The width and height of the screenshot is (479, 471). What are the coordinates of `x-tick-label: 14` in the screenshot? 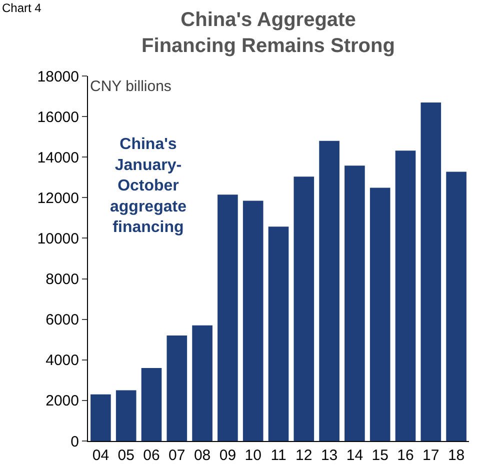 It's located at (355, 455).